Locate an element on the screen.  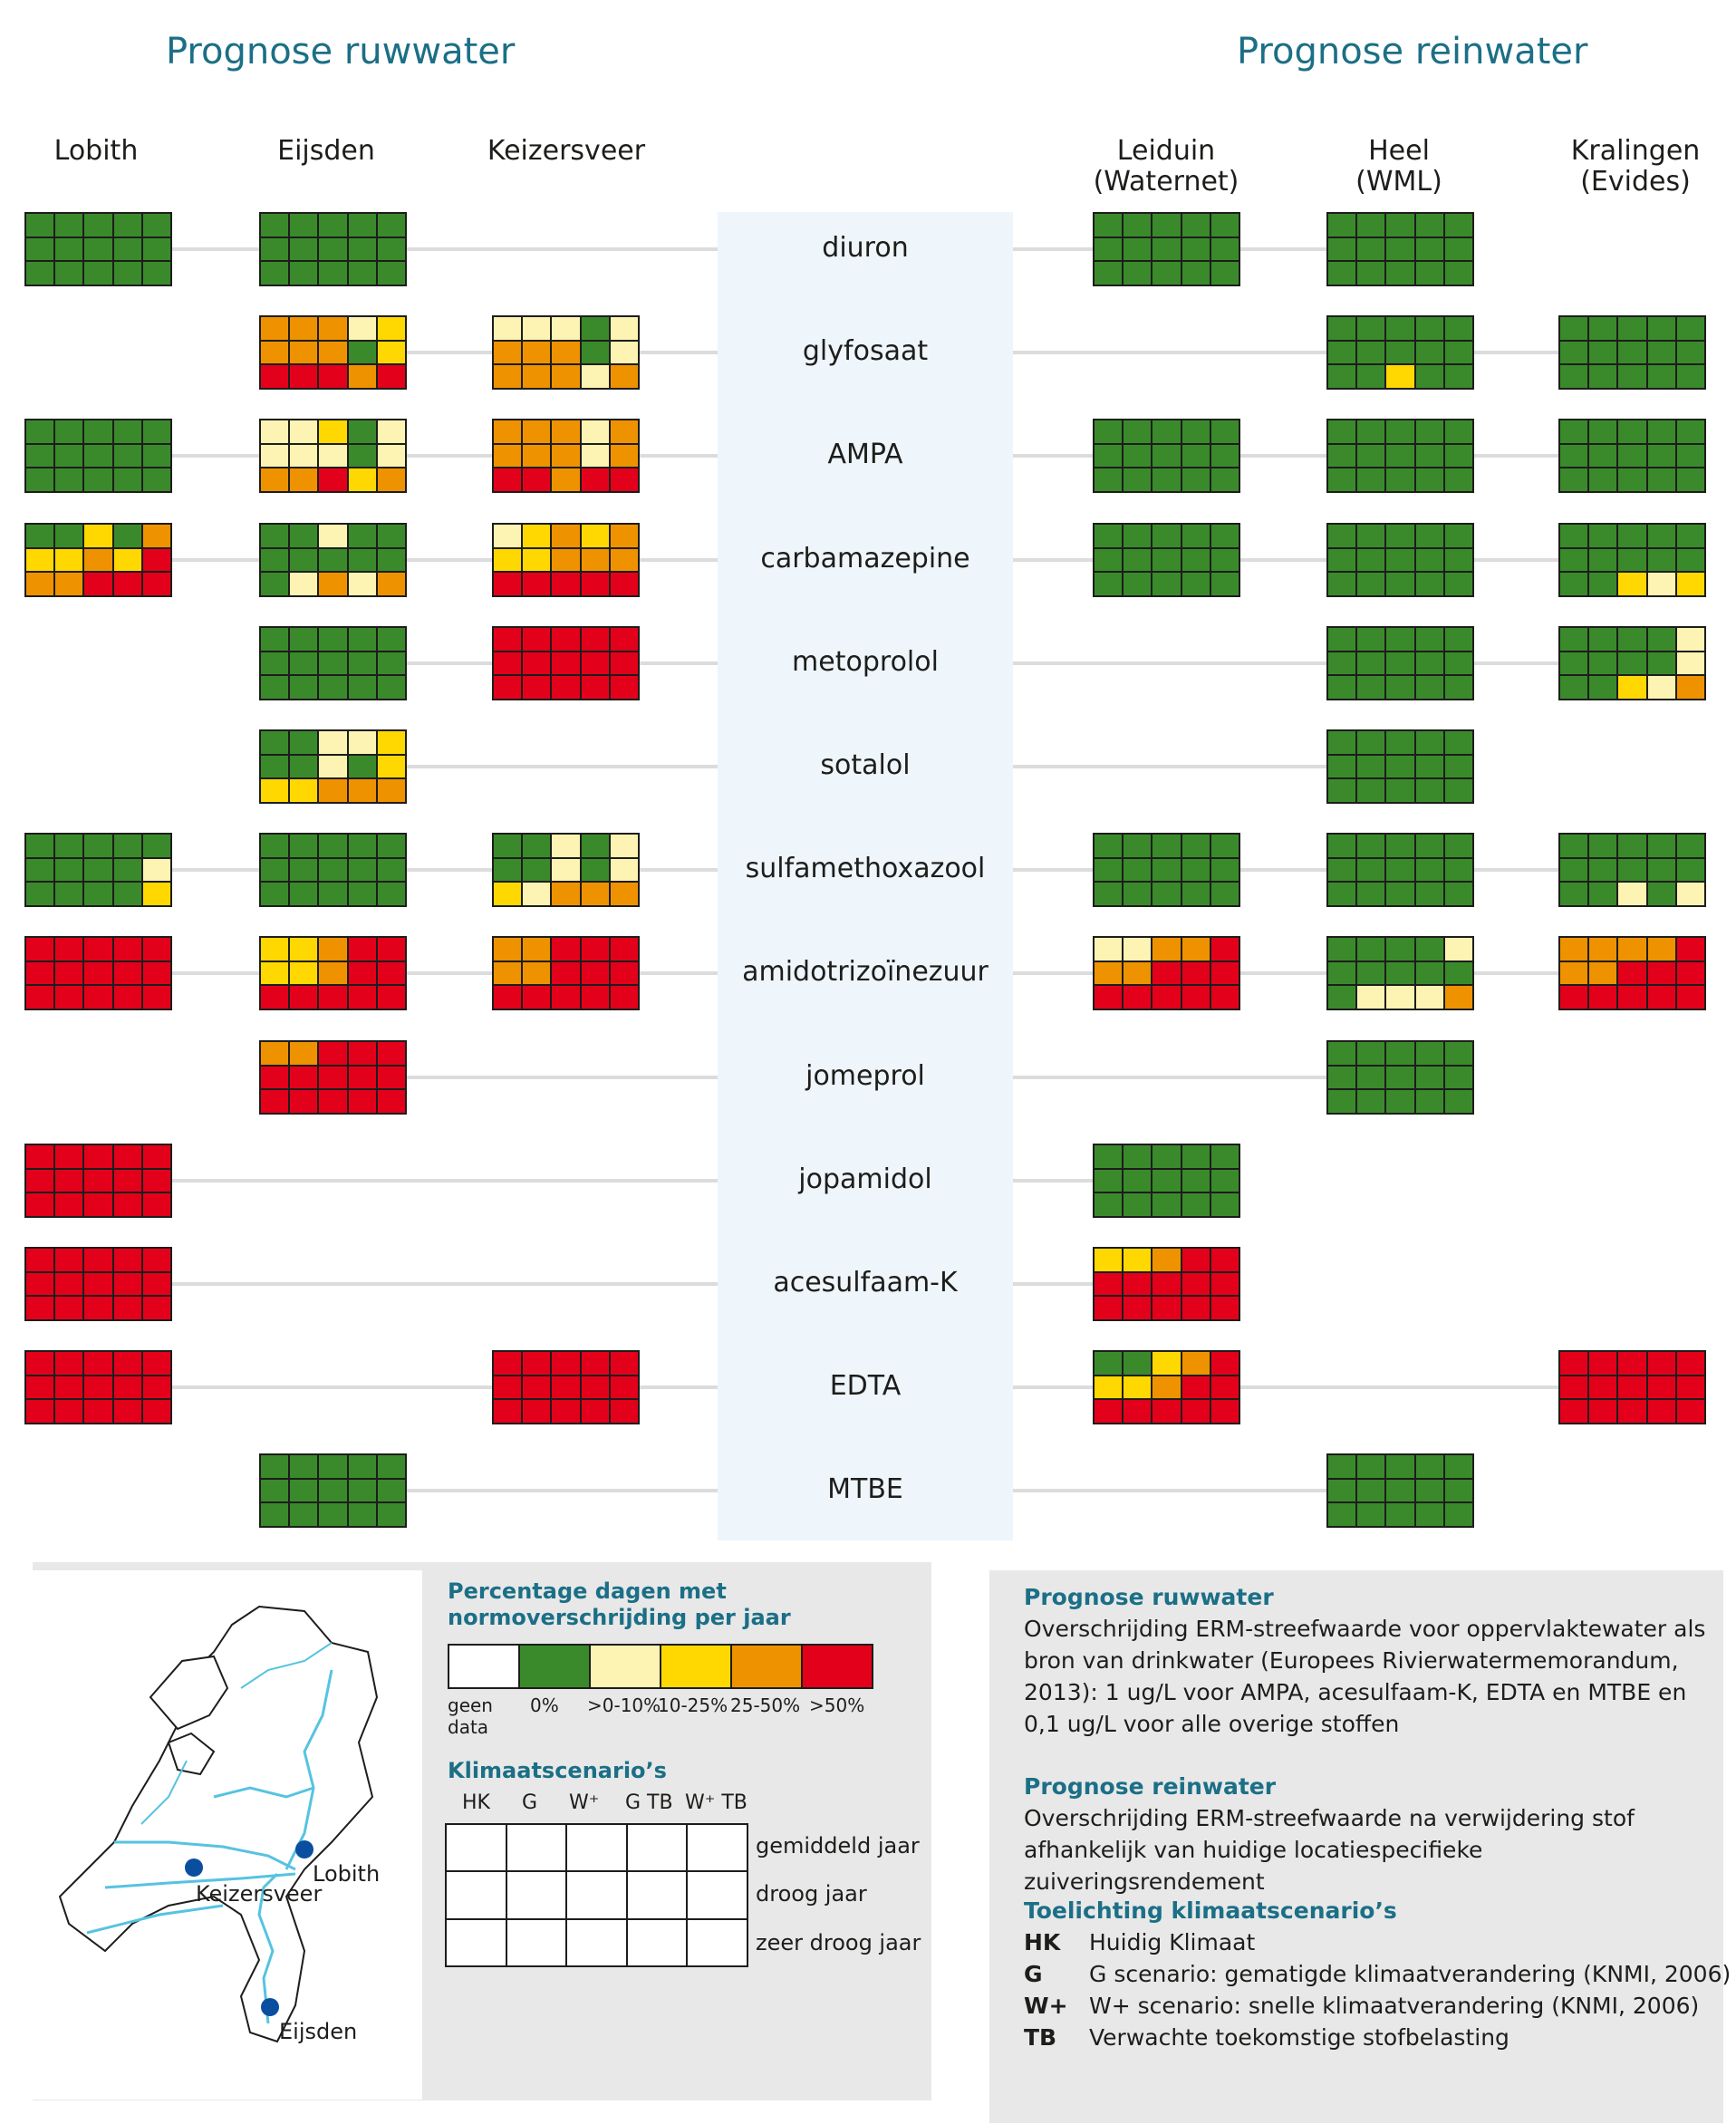
connector-left is located at coordinates (445, 249).